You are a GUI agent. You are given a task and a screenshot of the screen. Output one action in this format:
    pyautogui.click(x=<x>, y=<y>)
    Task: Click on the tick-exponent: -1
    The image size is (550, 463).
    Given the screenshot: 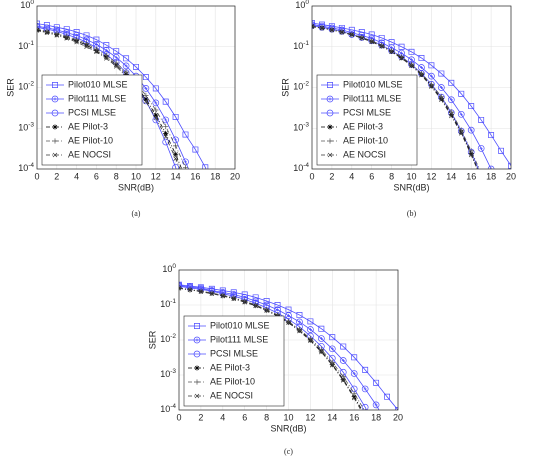 What is the action you would take?
    pyautogui.click(x=306, y=42)
    